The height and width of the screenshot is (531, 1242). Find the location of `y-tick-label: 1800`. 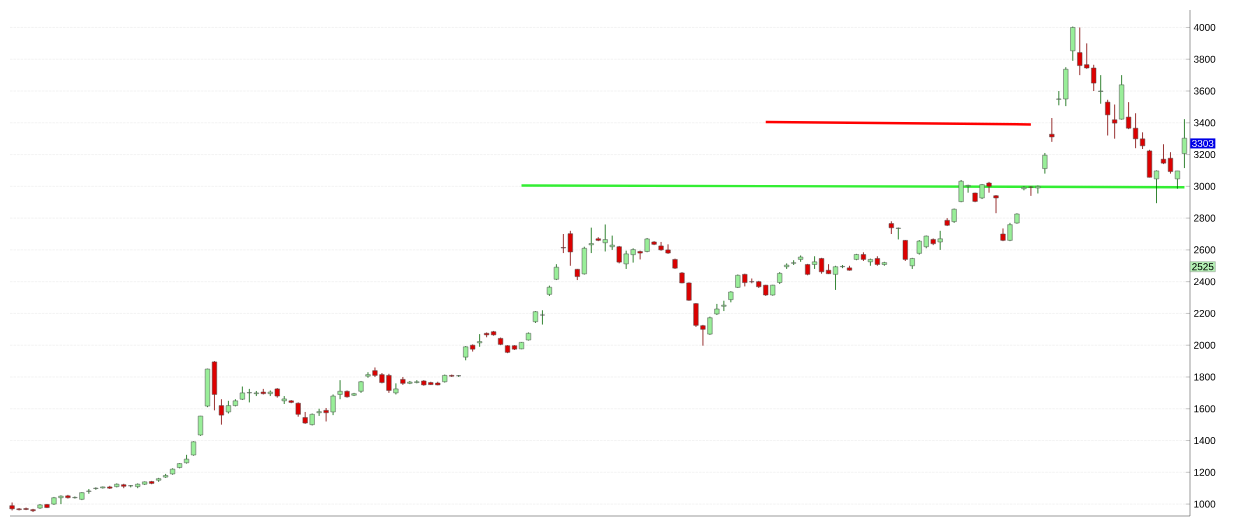

y-tick-label: 1800 is located at coordinates (1205, 377).